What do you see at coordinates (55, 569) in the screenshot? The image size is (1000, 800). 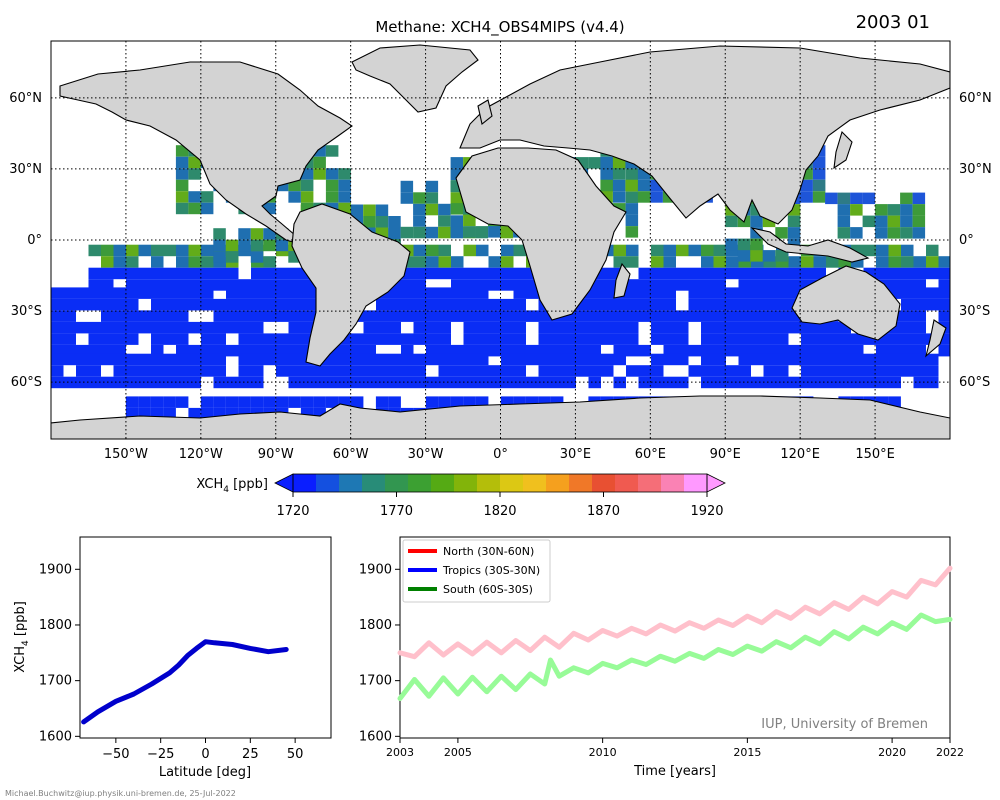 I see `latitude-y-tick-label: 1900` at bounding box center [55, 569].